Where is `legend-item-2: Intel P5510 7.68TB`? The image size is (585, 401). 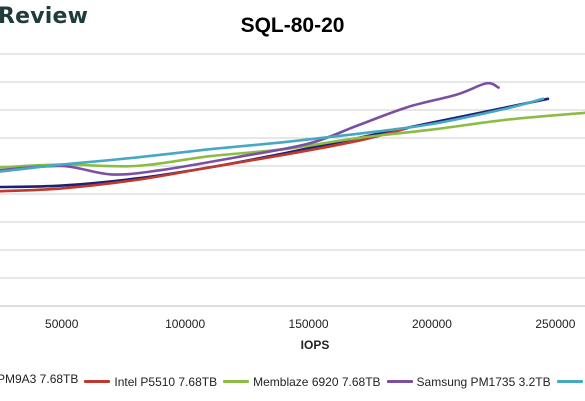
legend-item-2: Intel P5510 7.68TB is located at coordinates (150, 382).